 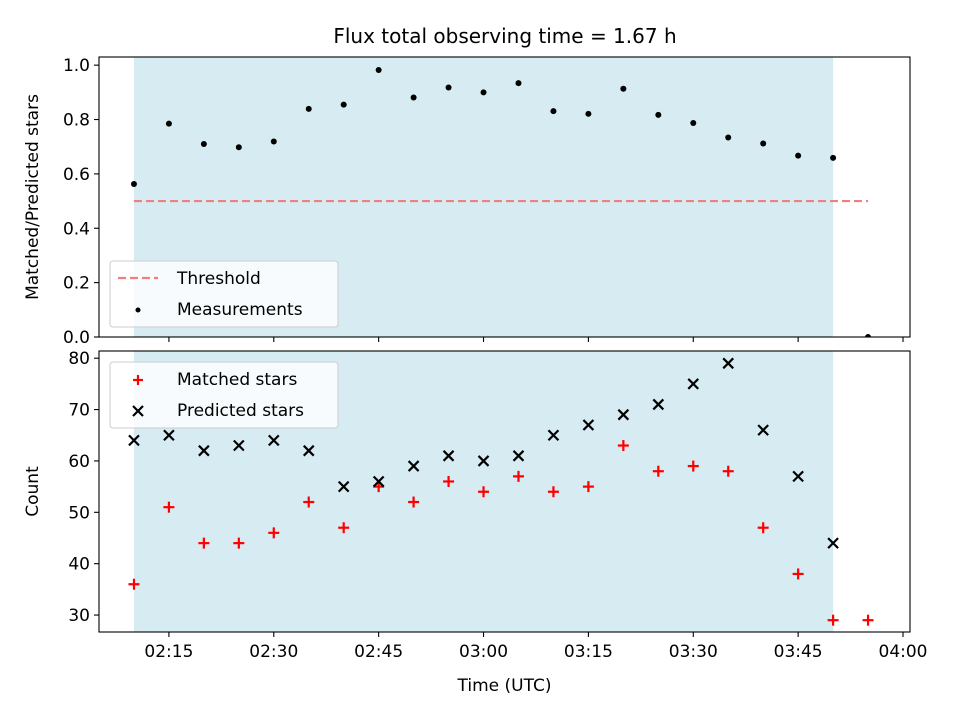 I want to click on legend: Matched stars Predicted stars, so click(x=224, y=395).